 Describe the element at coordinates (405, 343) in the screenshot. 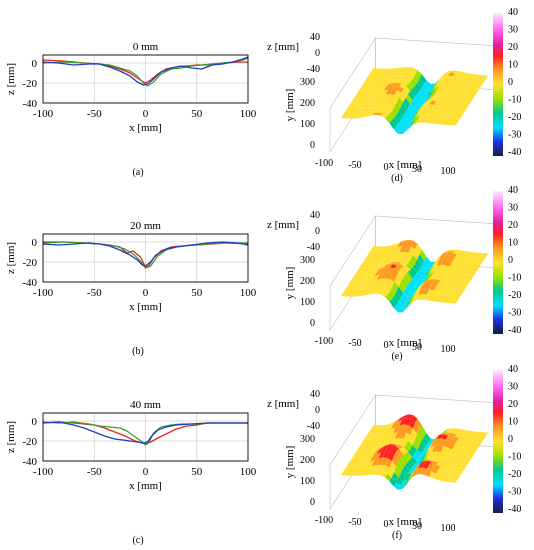

I see `x-axis-label: x [mm]` at that location.